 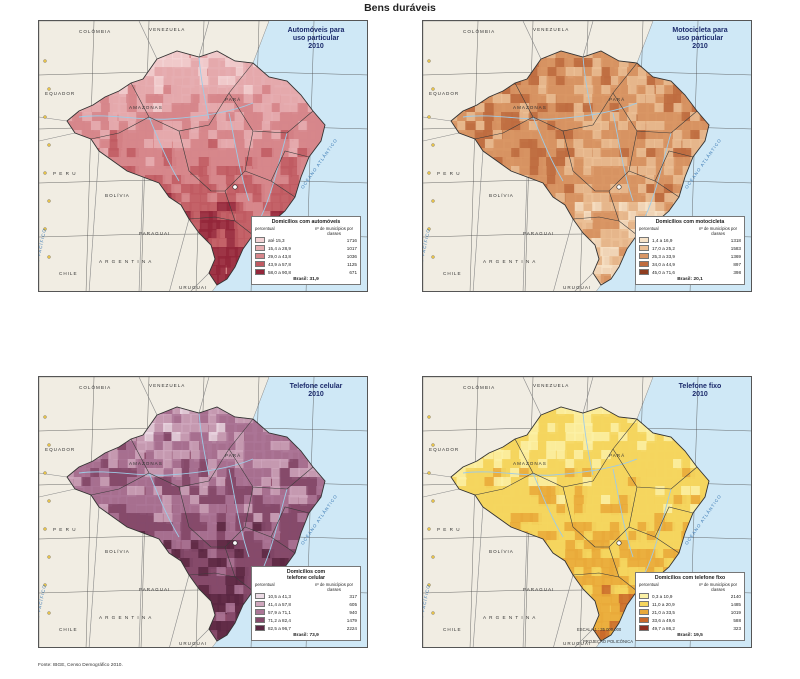 I want to click on legend-row: 43,9 a 57,8 1125, so click(x=306, y=264).